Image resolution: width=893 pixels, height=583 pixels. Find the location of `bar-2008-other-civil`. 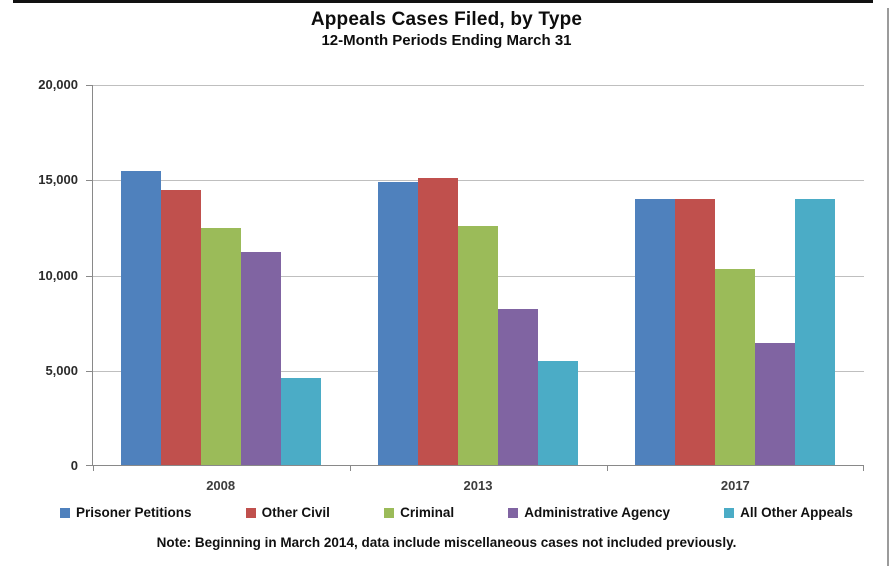

bar-2008-other-civil is located at coordinates (181, 327).